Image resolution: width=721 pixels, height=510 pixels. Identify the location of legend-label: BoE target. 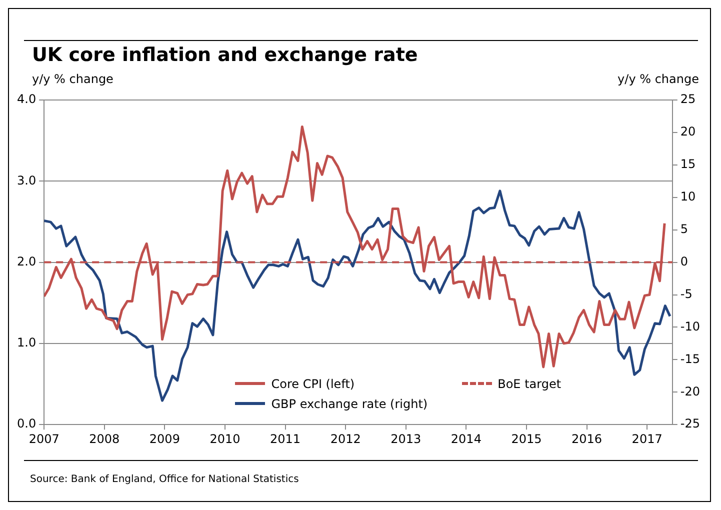
(530, 383).